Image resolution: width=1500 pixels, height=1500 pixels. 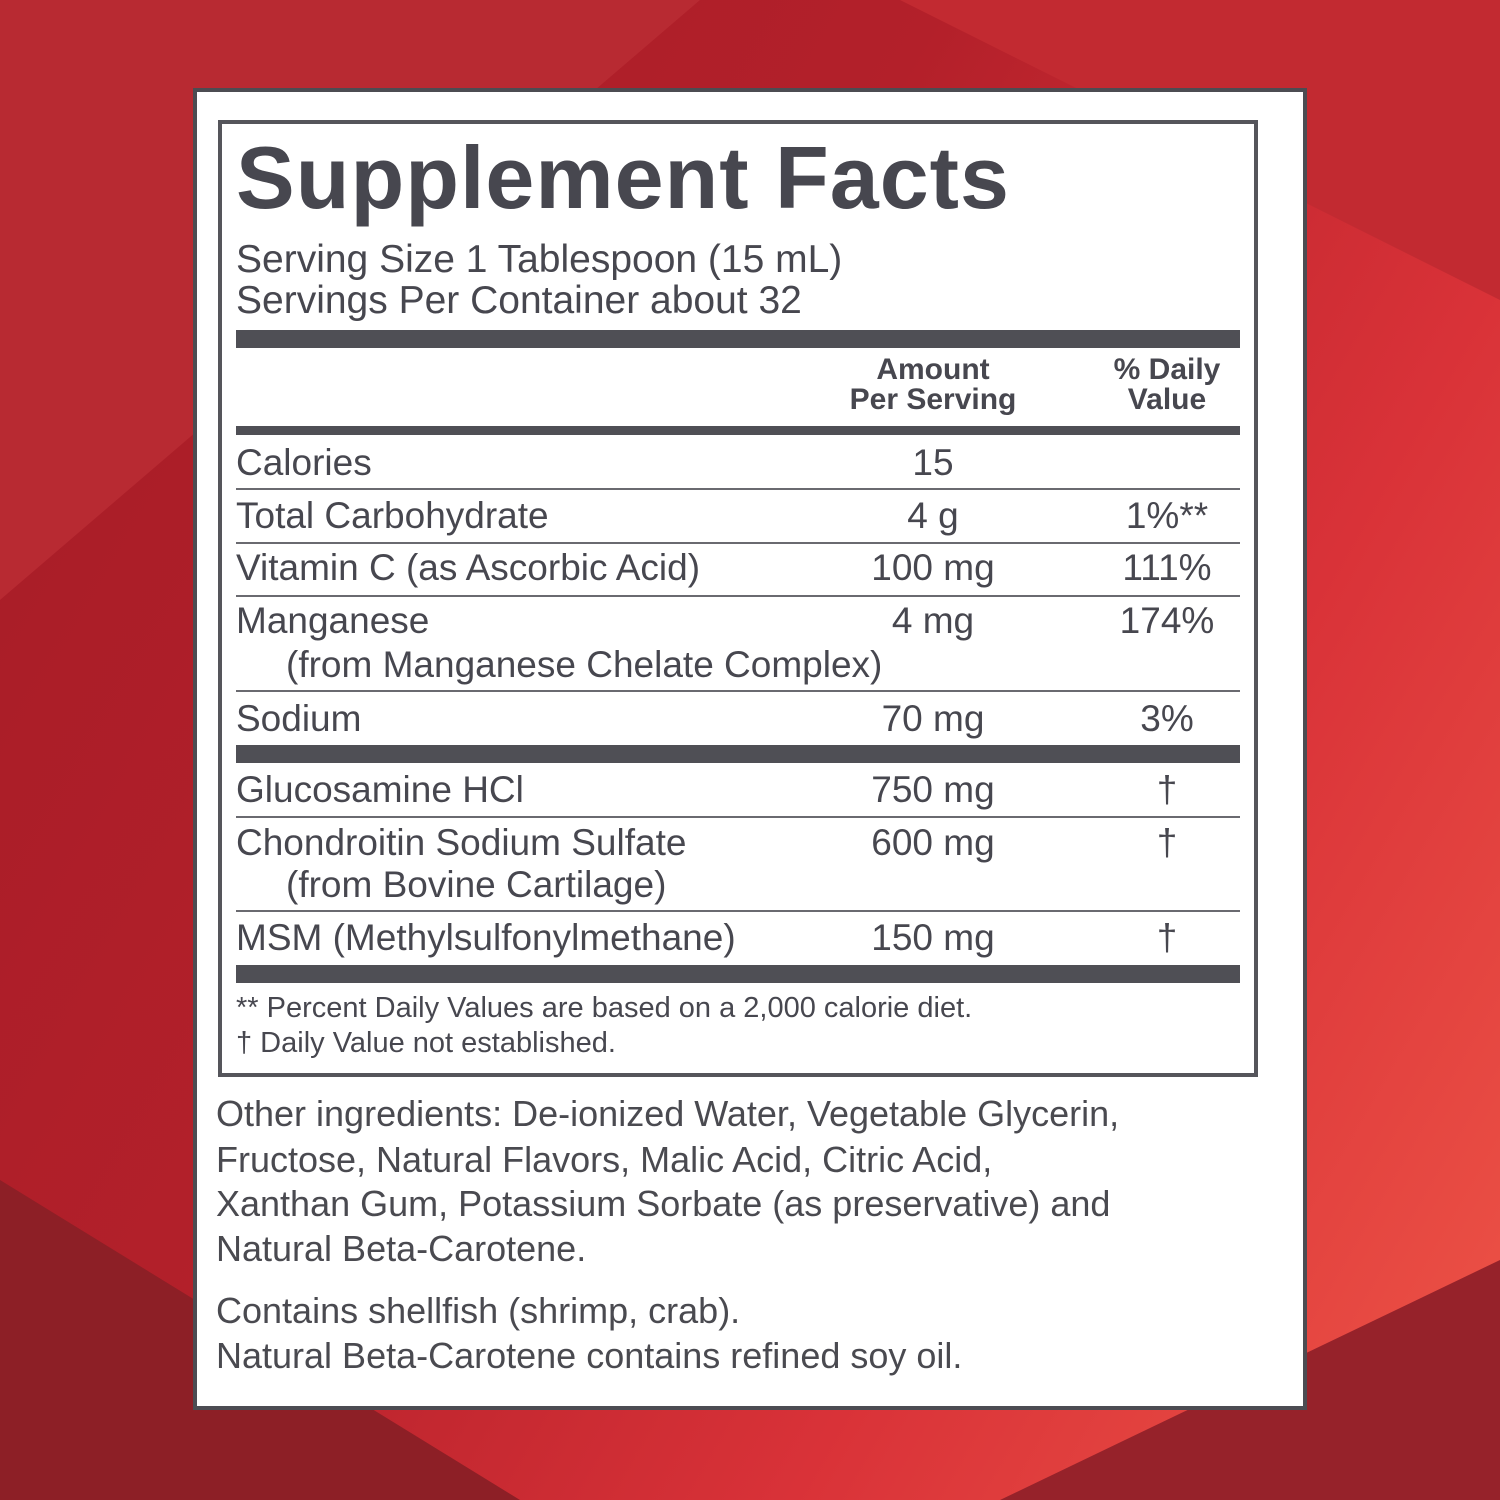 I want to click on row-dv: 174%, so click(x=1167, y=620).